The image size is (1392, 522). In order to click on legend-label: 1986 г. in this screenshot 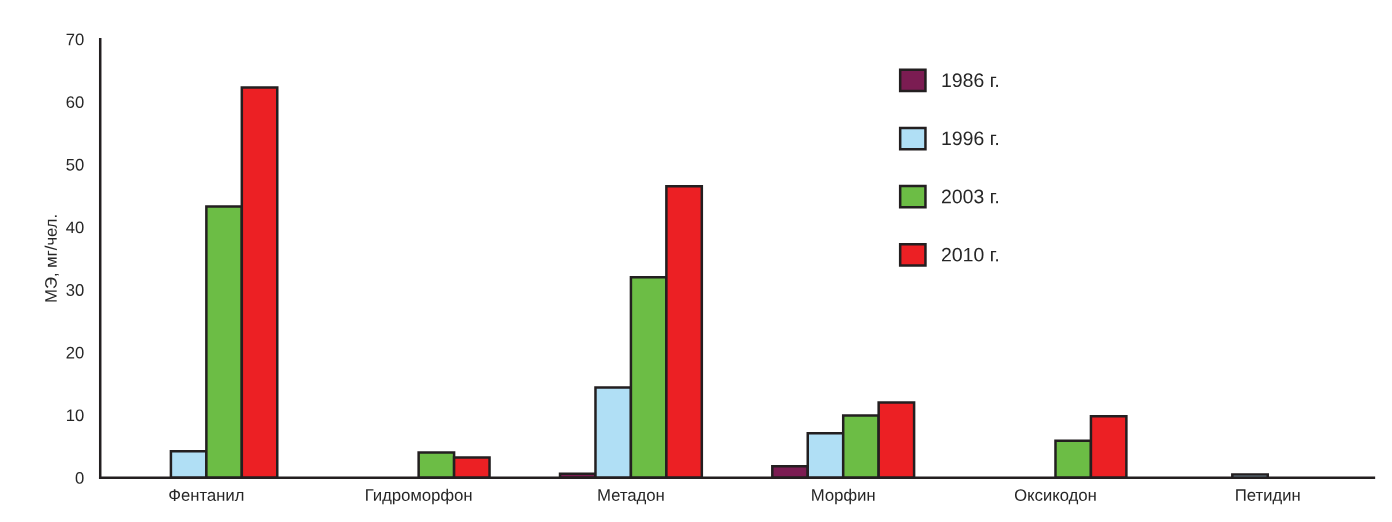, I will do `click(970, 80)`.